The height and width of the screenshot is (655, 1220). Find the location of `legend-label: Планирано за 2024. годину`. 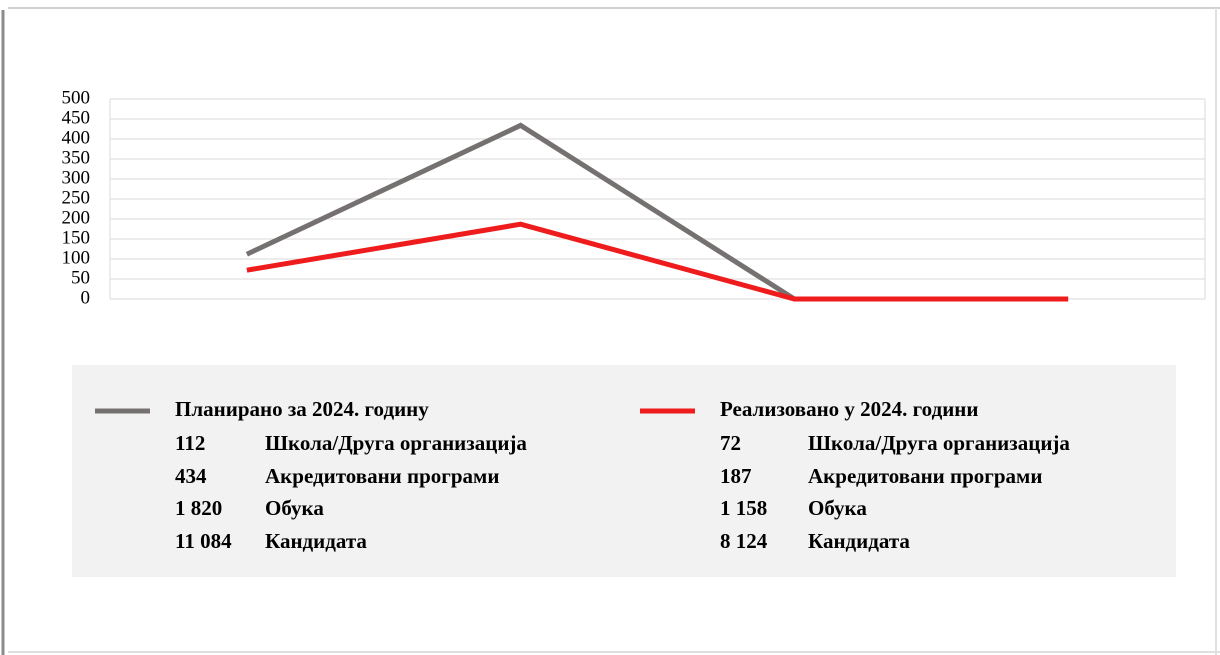

legend-label: Планирано за 2024. годину is located at coordinates (302, 409).